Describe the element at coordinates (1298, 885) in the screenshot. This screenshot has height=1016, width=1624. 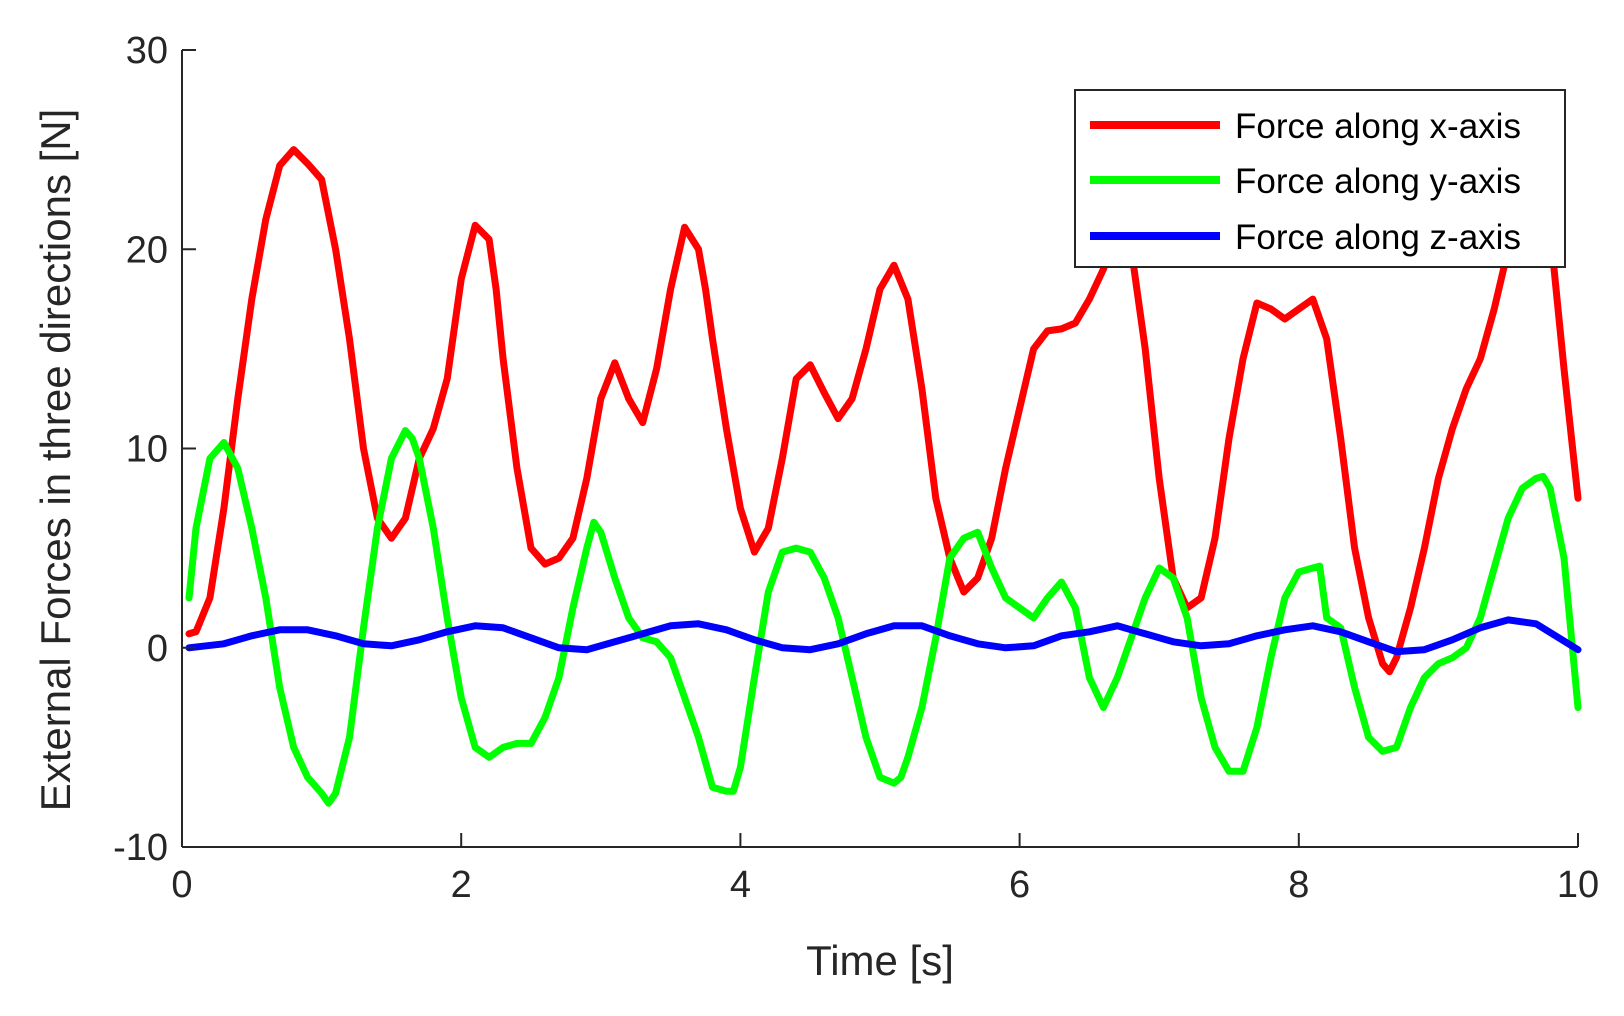
I see `x-tick-label: 8` at that location.